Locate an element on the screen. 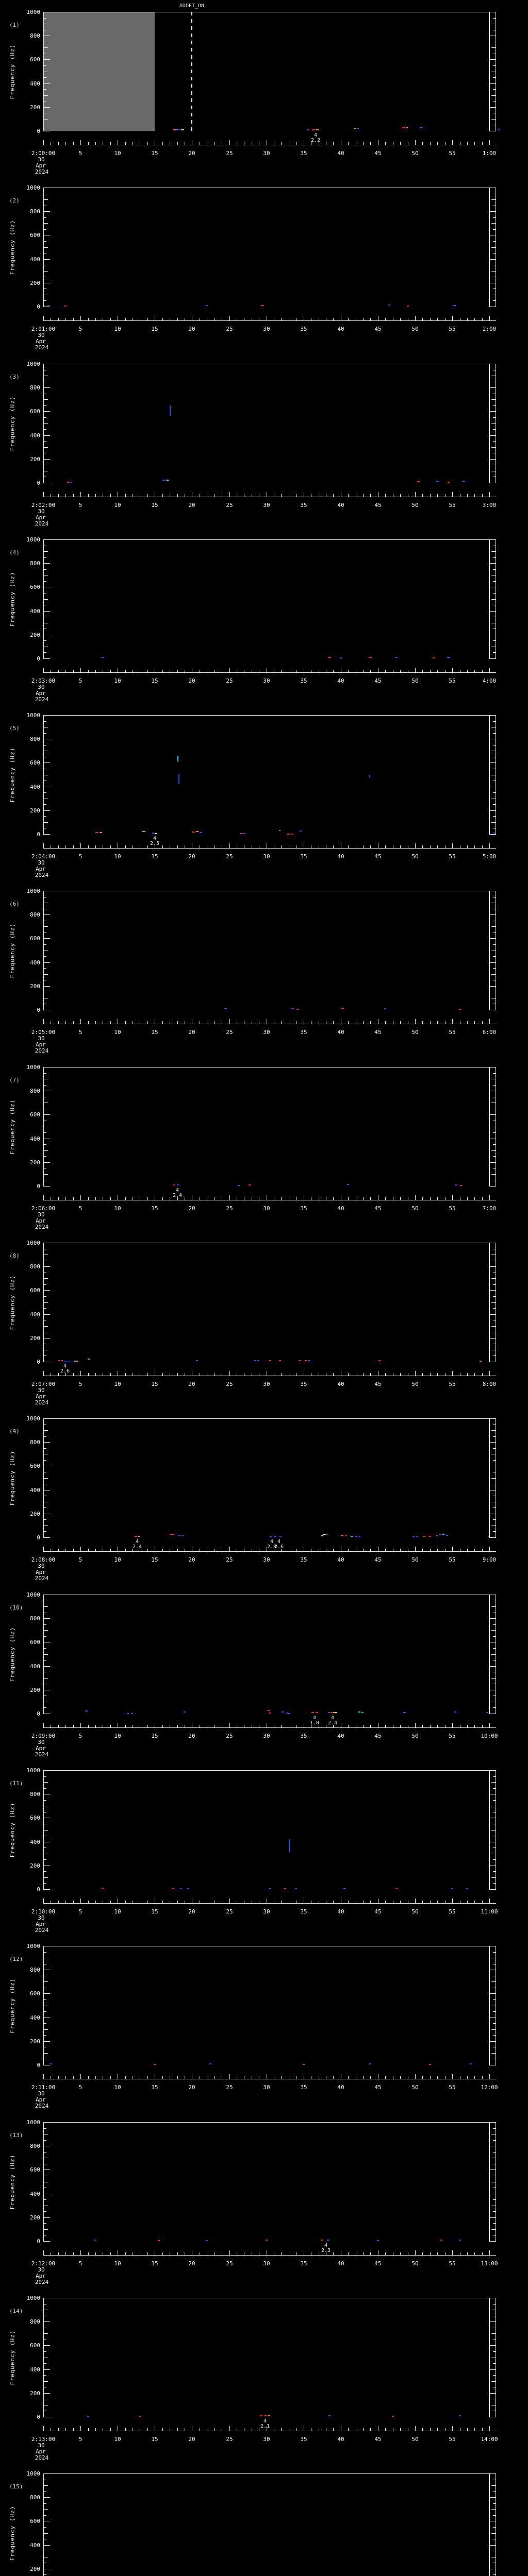 The height and width of the screenshot is (2576, 528). panel-index-label: (8) is located at coordinates (14, 1255).